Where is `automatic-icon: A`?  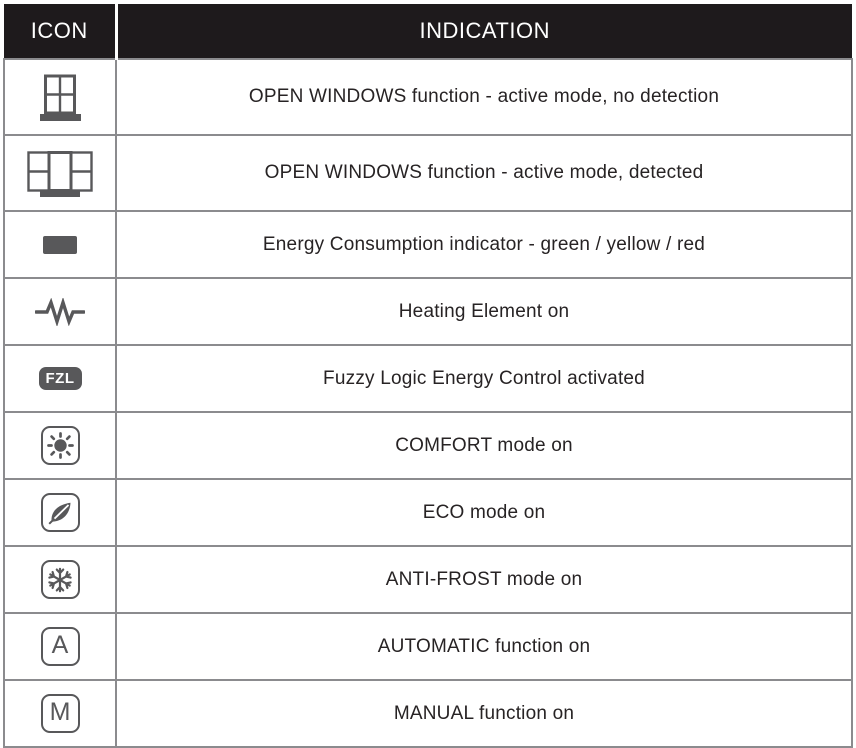
automatic-icon: A is located at coordinates (60, 646).